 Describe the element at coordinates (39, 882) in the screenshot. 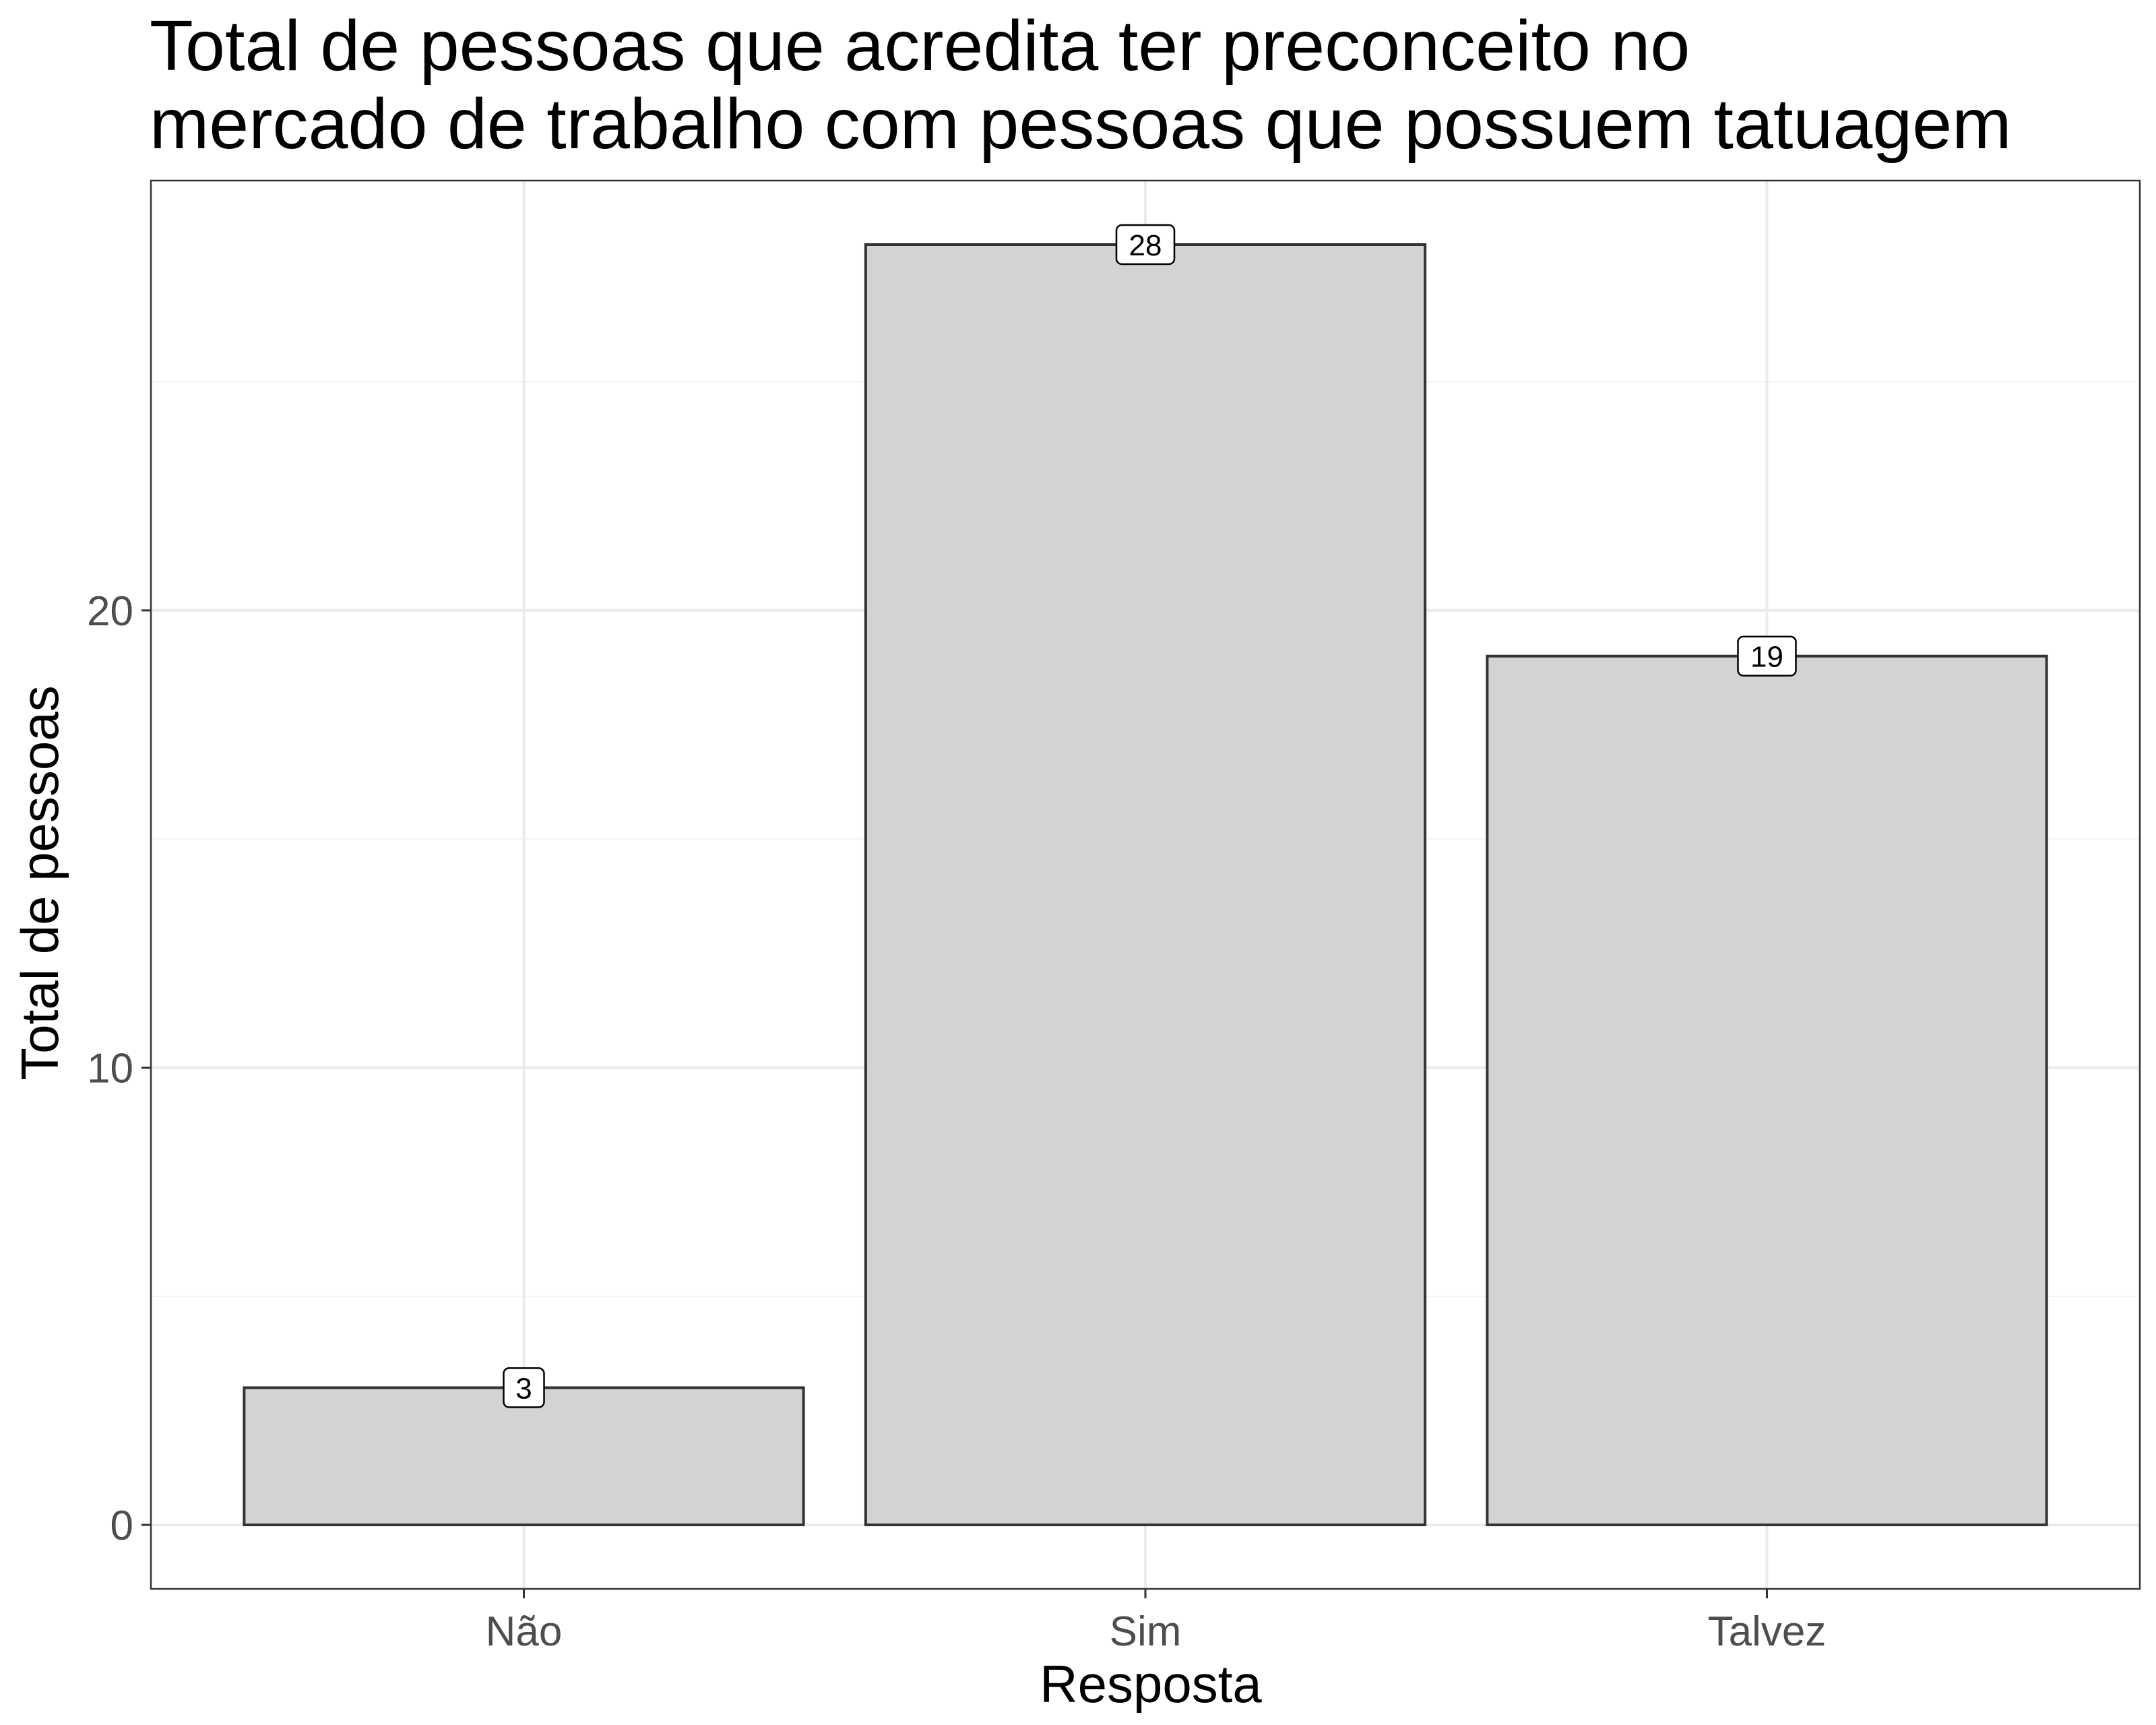

I see `y-axis-title: Total de pessoas` at that location.